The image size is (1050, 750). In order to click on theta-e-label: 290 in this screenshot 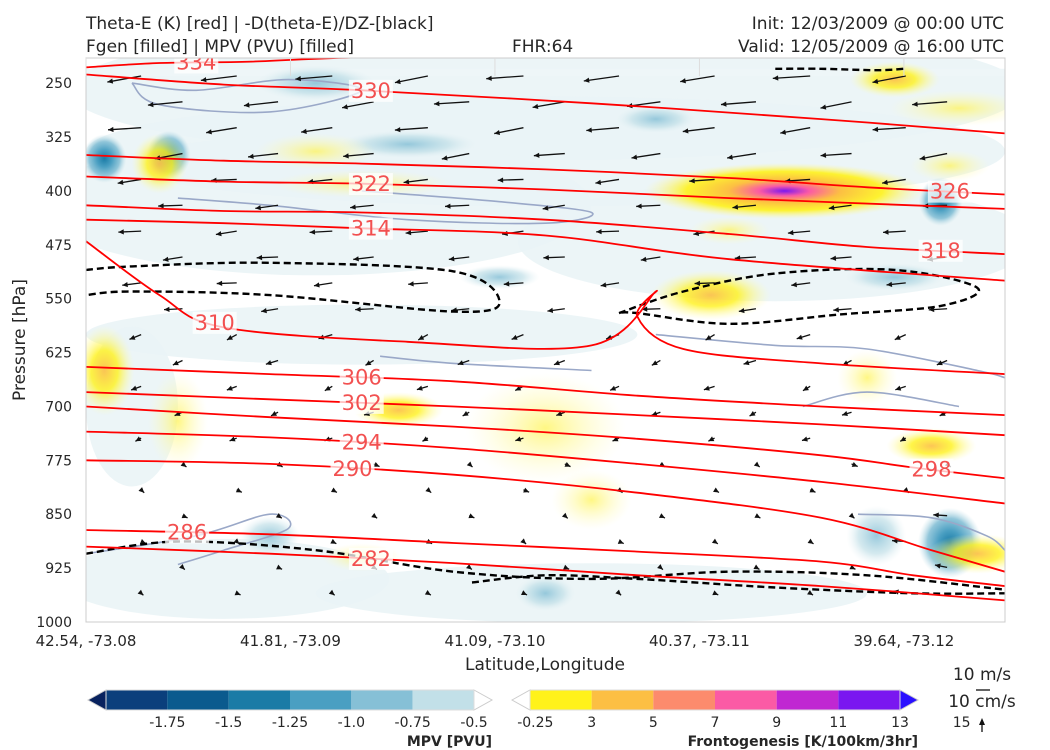, I will do `click(352, 469)`.